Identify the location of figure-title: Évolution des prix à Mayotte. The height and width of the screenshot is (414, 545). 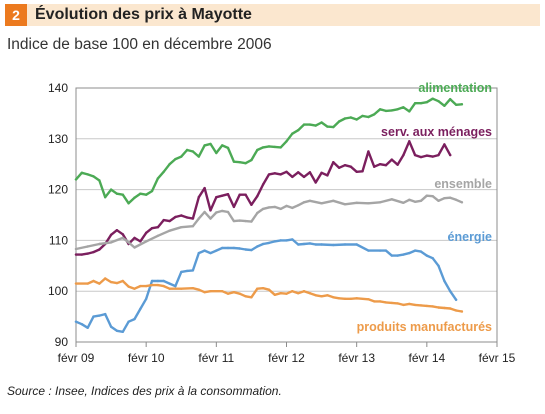
(143, 14).